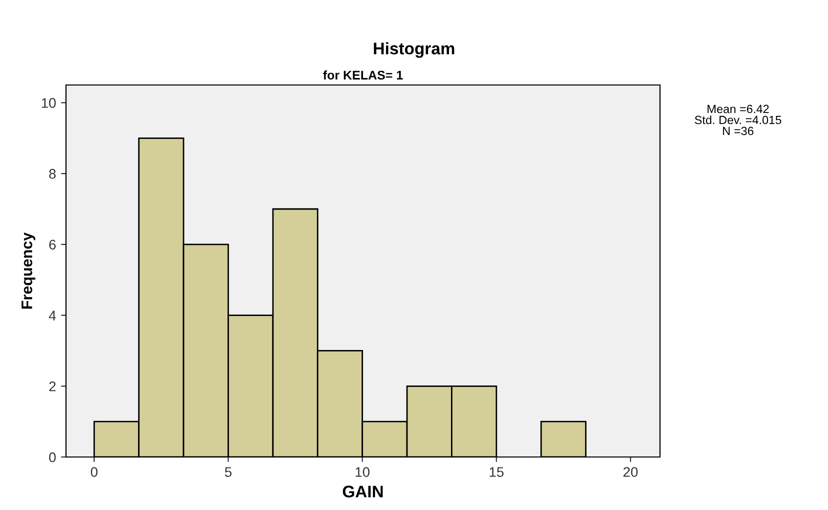  I want to click on y-tick-label: 10, so click(49, 103).